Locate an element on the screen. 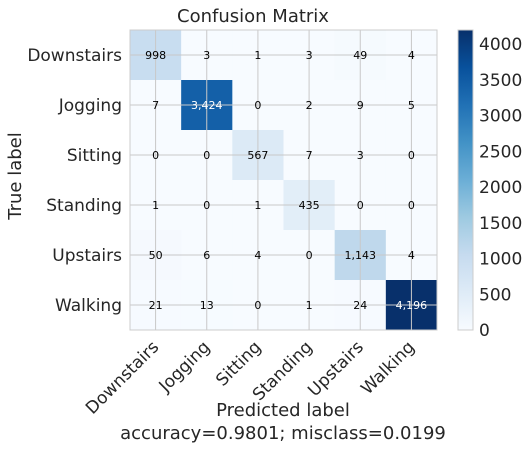 The image size is (531, 467). cell-value-label: 998 is located at coordinates (155, 55).